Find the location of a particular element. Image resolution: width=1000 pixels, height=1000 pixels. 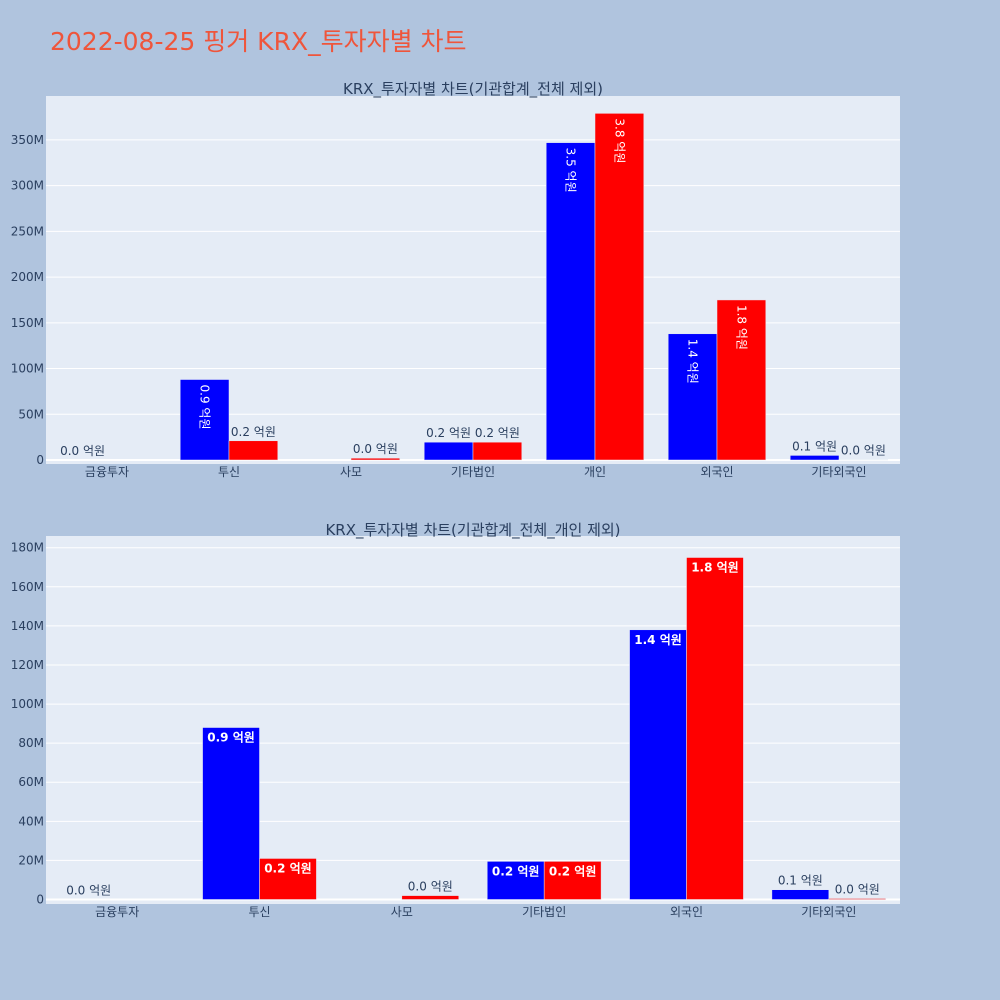

chart-title: KRX_투자자별 차트(기관합계_전체 제외) is located at coordinates (473, 89).